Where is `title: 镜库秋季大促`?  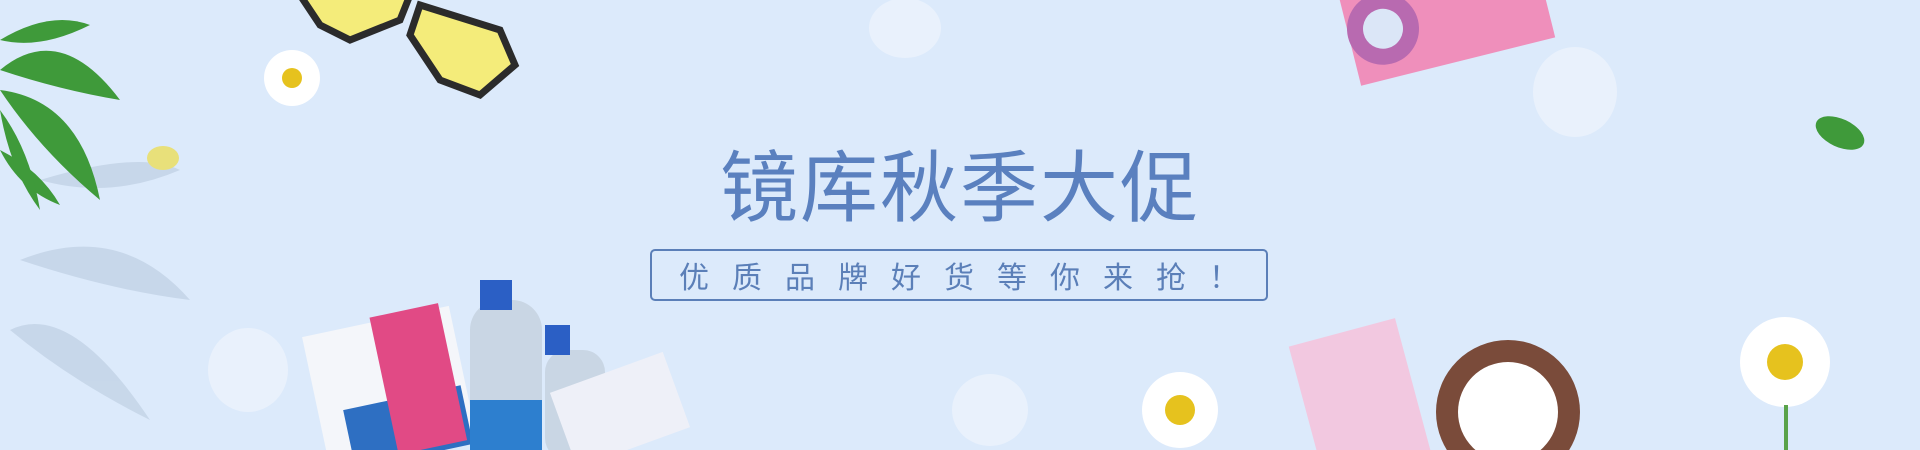 title: 镜库秋季大促 is located at coordinates (959, 189).